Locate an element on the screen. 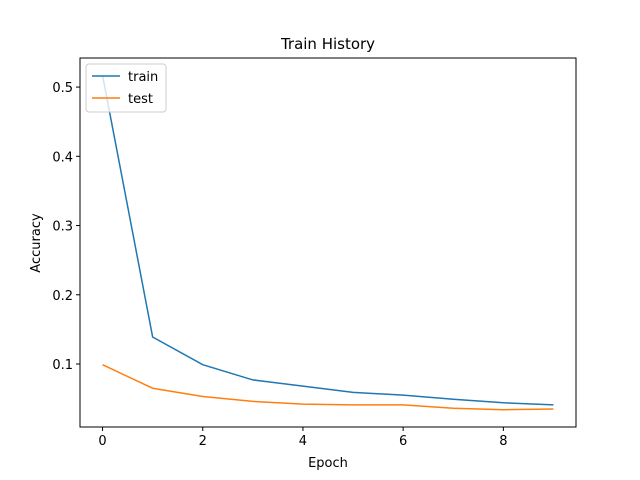 The height and width of the screenshot is (480, 640). x-tick-label: 8 is located at coordinates (503, 441).